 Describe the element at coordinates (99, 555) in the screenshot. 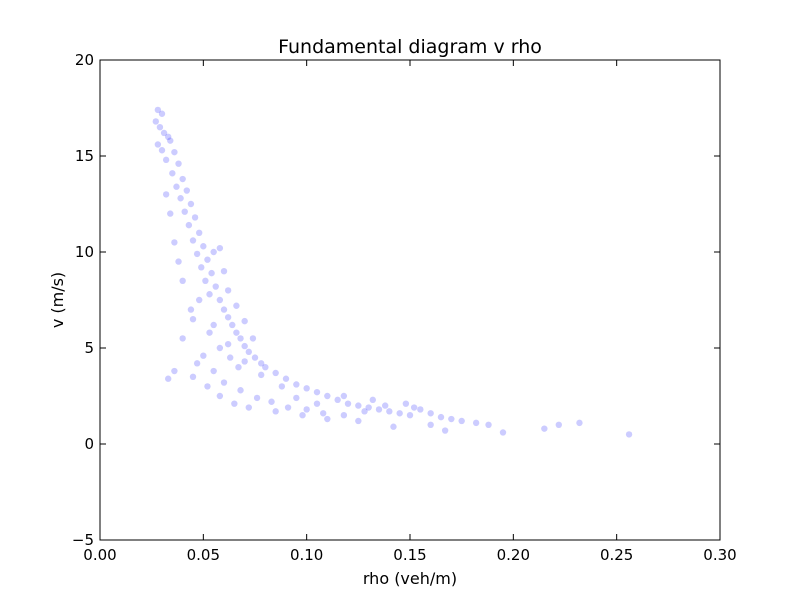

I see `x-tick-label: 0.00` at that location.